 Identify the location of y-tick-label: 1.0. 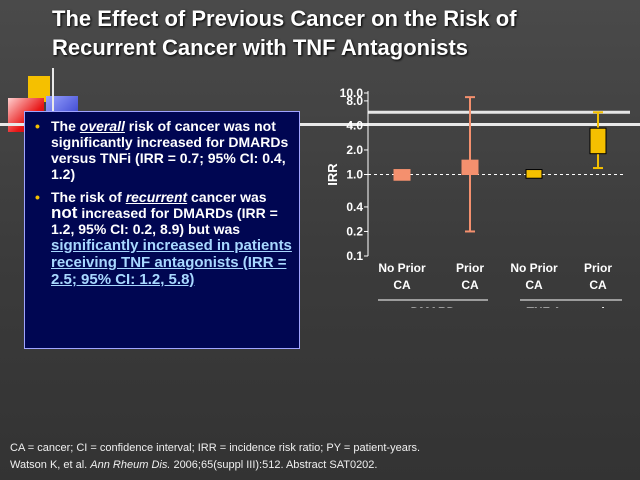
(354, 175).